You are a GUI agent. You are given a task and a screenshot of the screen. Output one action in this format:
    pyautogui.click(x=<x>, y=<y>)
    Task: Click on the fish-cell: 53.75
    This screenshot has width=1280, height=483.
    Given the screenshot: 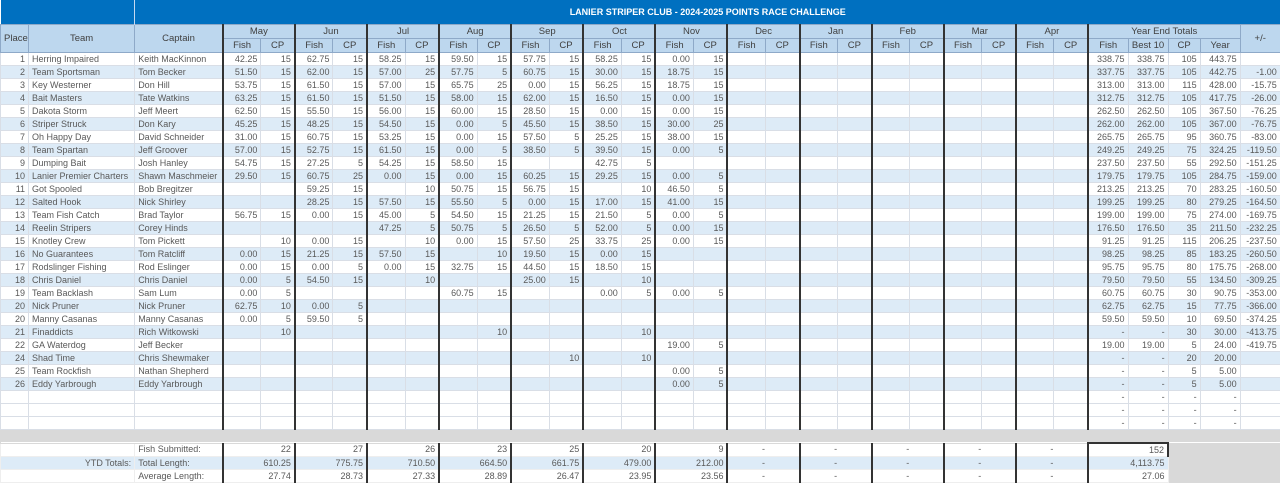 What is the action you would take?
    pyautogui.click(x=242, y=85)
    